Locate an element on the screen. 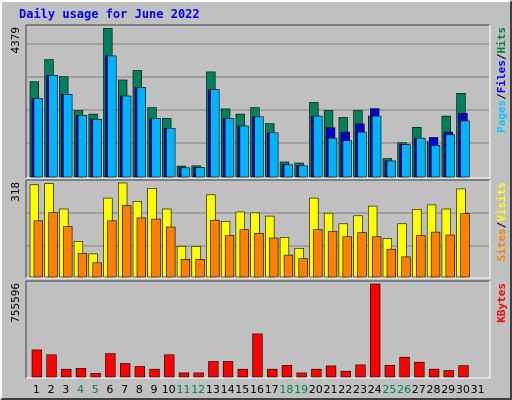 The width and height of the screenshot is (512, 400). x-tick-label-16: 16 is located at coordinates (257, 389).